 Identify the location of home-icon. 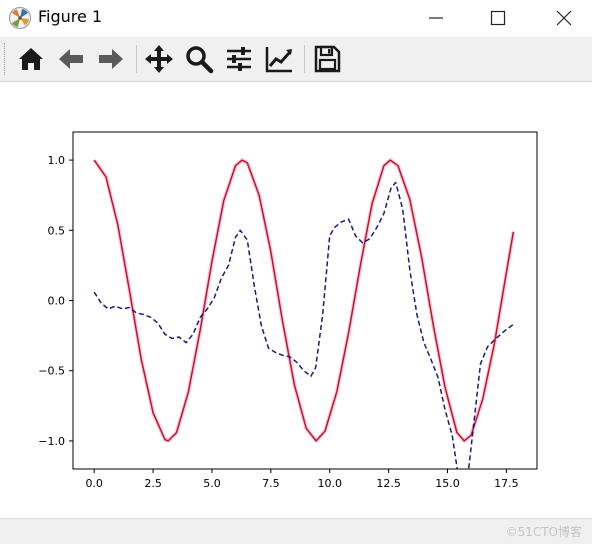
(31, 59).